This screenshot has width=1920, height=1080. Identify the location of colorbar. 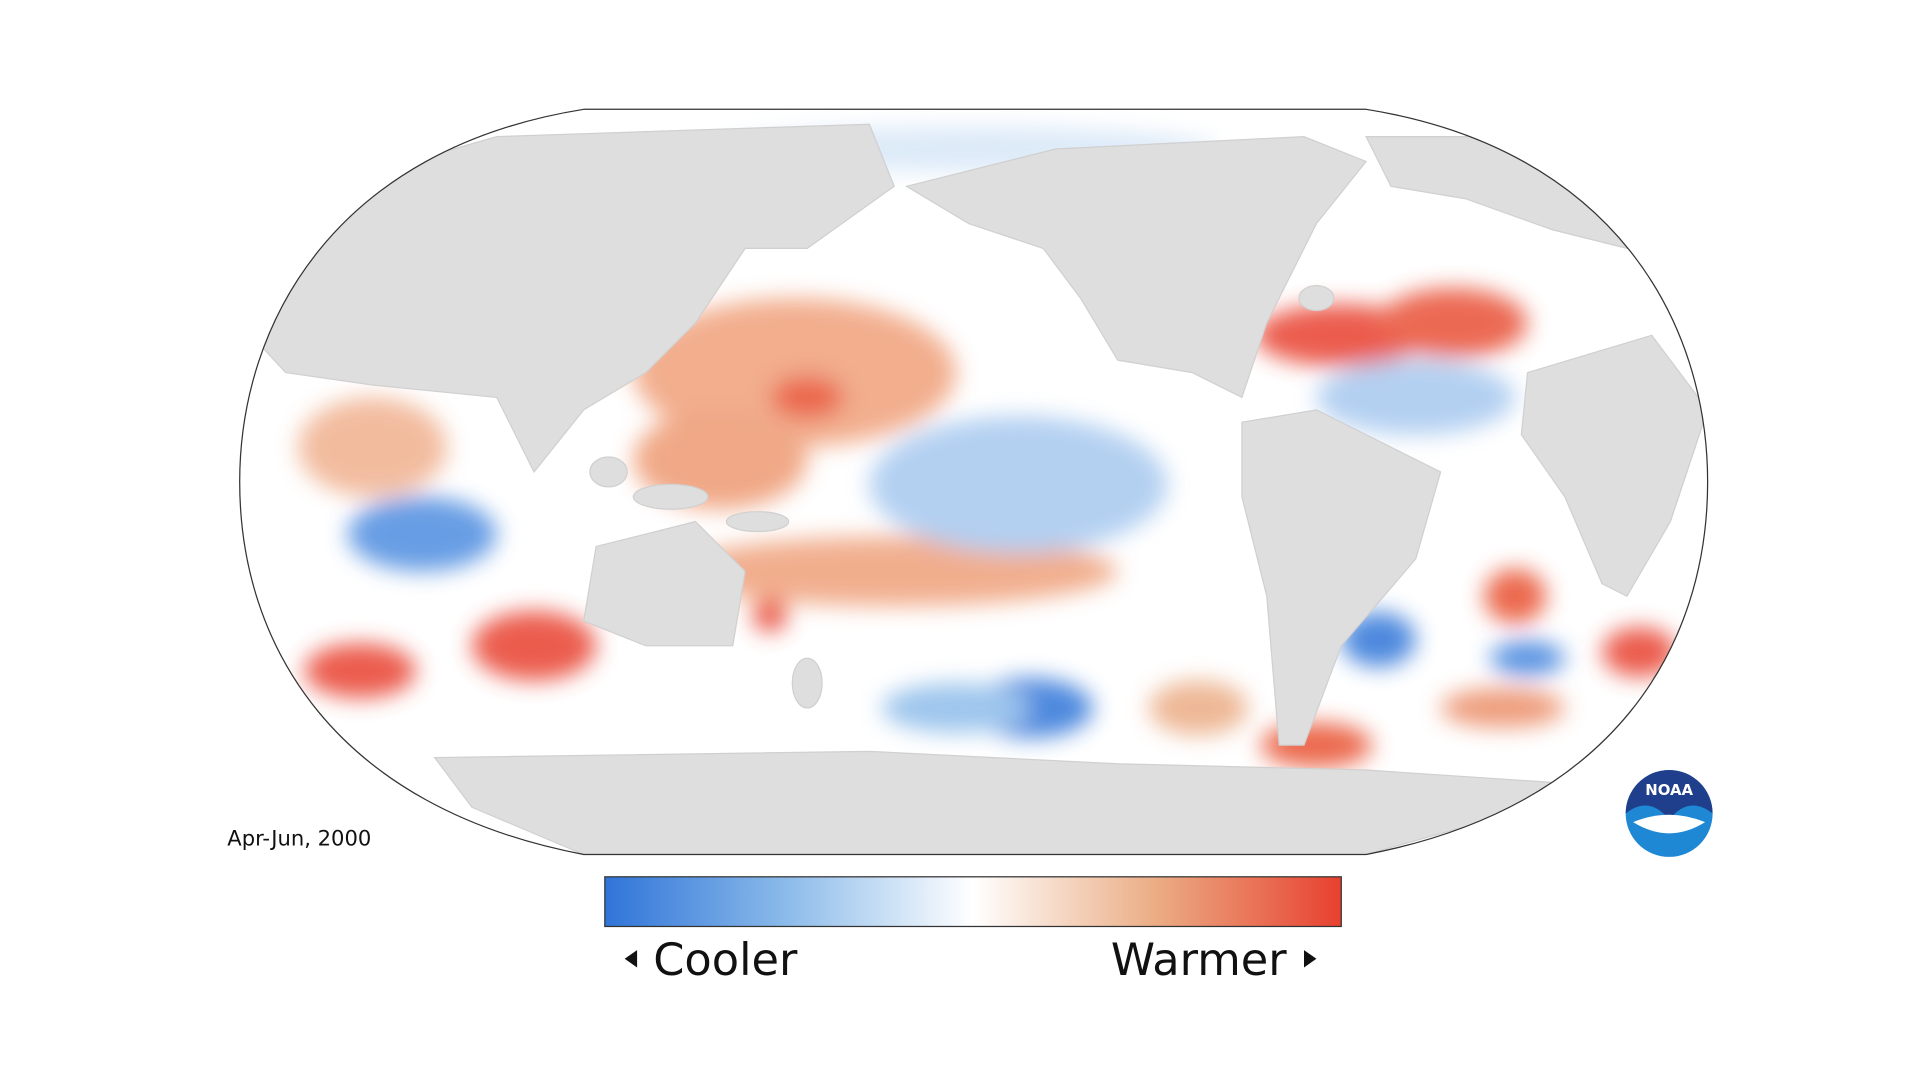
(973, 902).